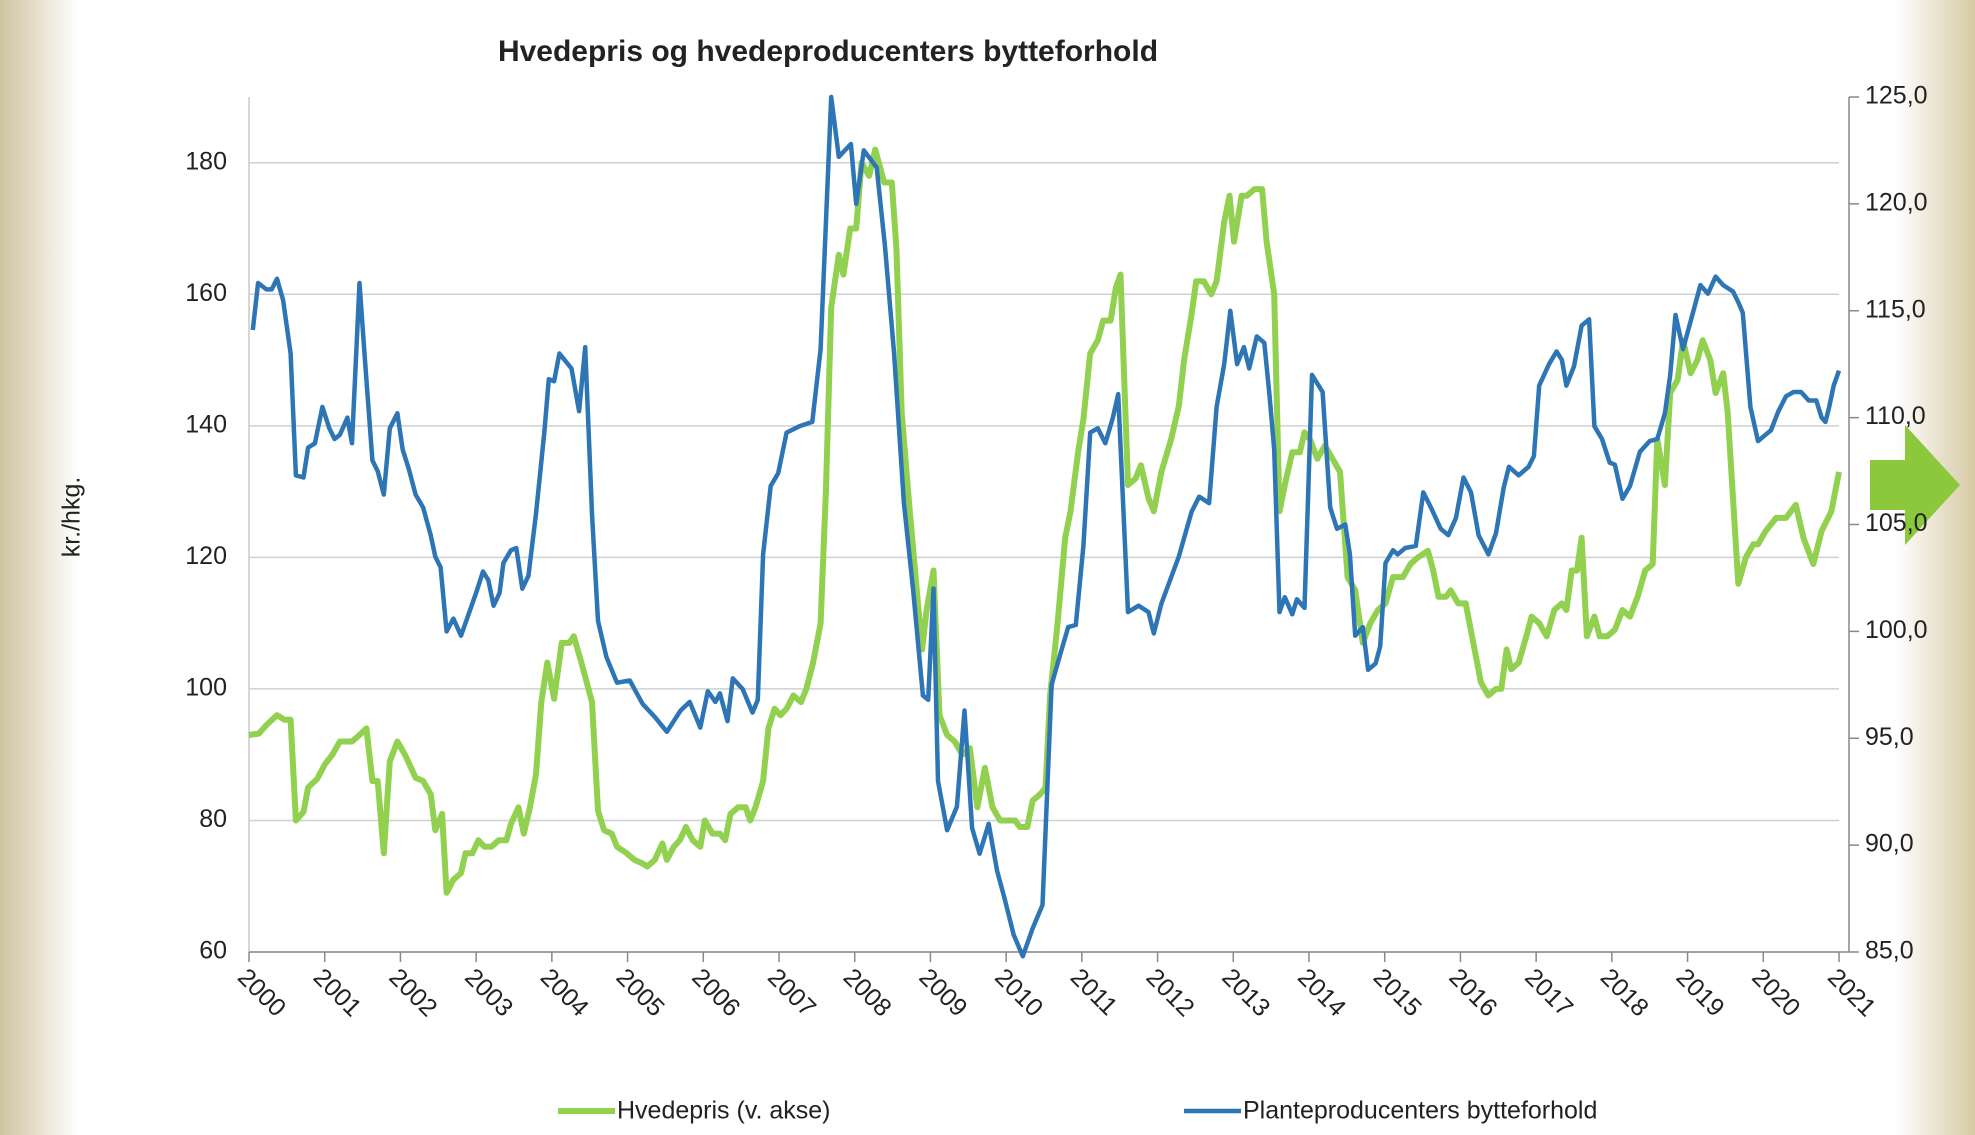  What do you see at coordinates (1896, 630) in the screenshot?
I see `y2-tick-label: 100,0` at bounding box center [1896, 630].